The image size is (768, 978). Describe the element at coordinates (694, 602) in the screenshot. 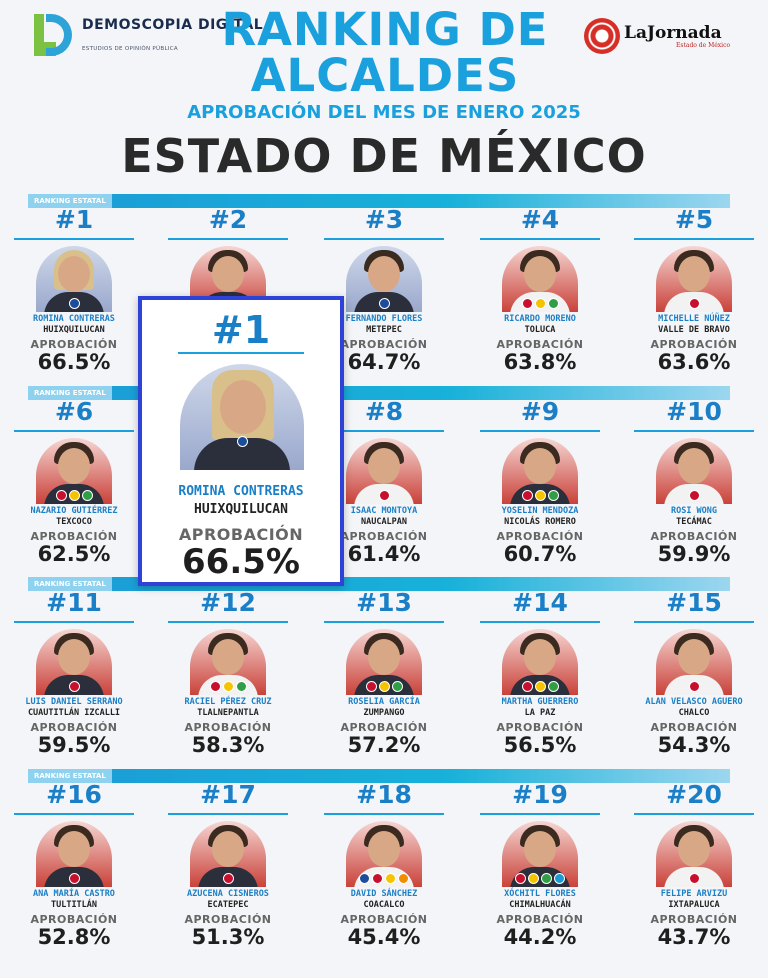

I see `mayor-rank: #15` at that location.